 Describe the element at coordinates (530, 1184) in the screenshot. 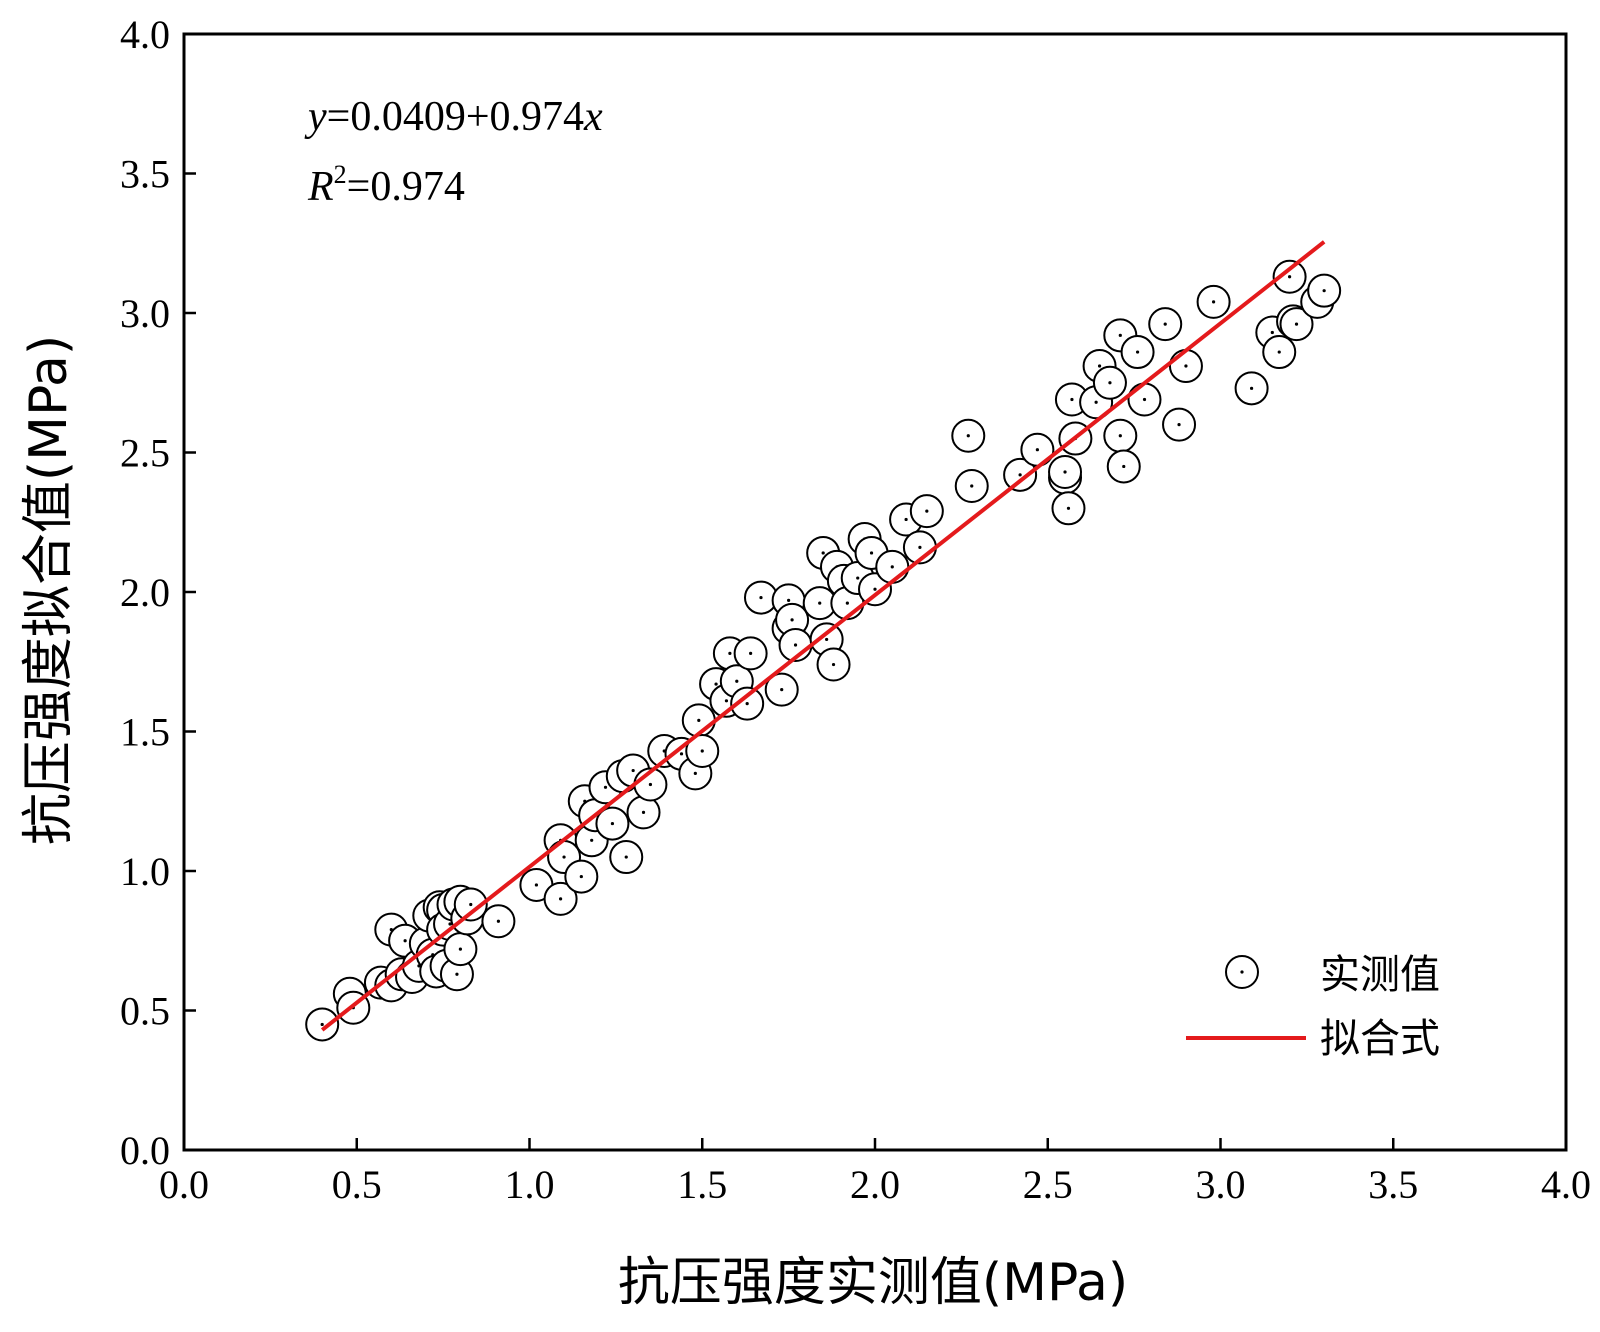

I see `x-tick-label: 1.0` at that location.